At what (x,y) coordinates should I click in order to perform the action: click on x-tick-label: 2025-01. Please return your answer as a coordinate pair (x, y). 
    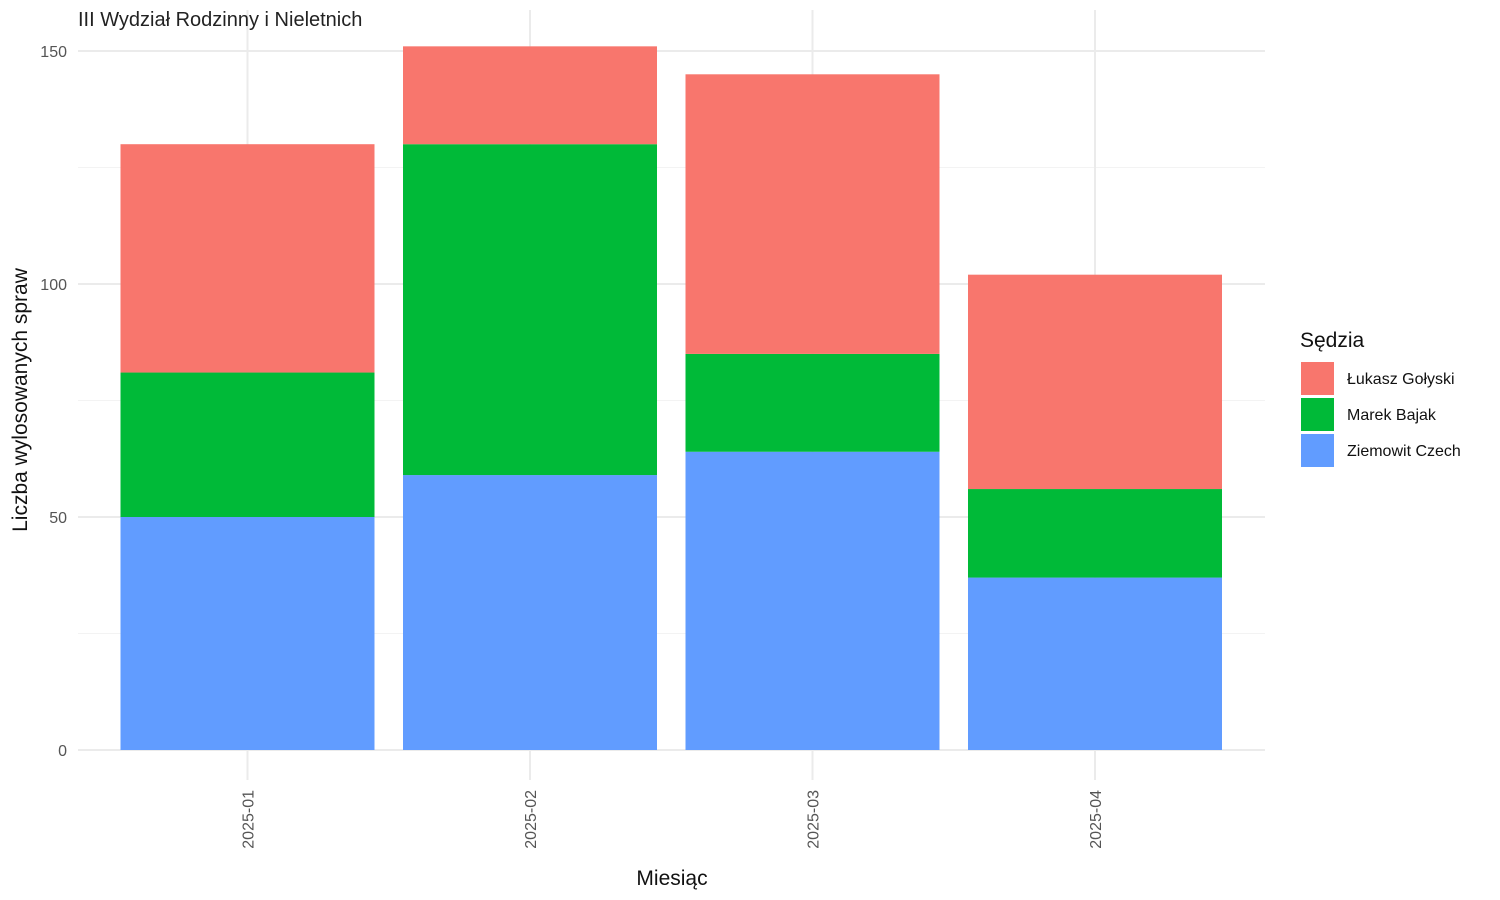
    Looking at the image, I should click on (249, 819).